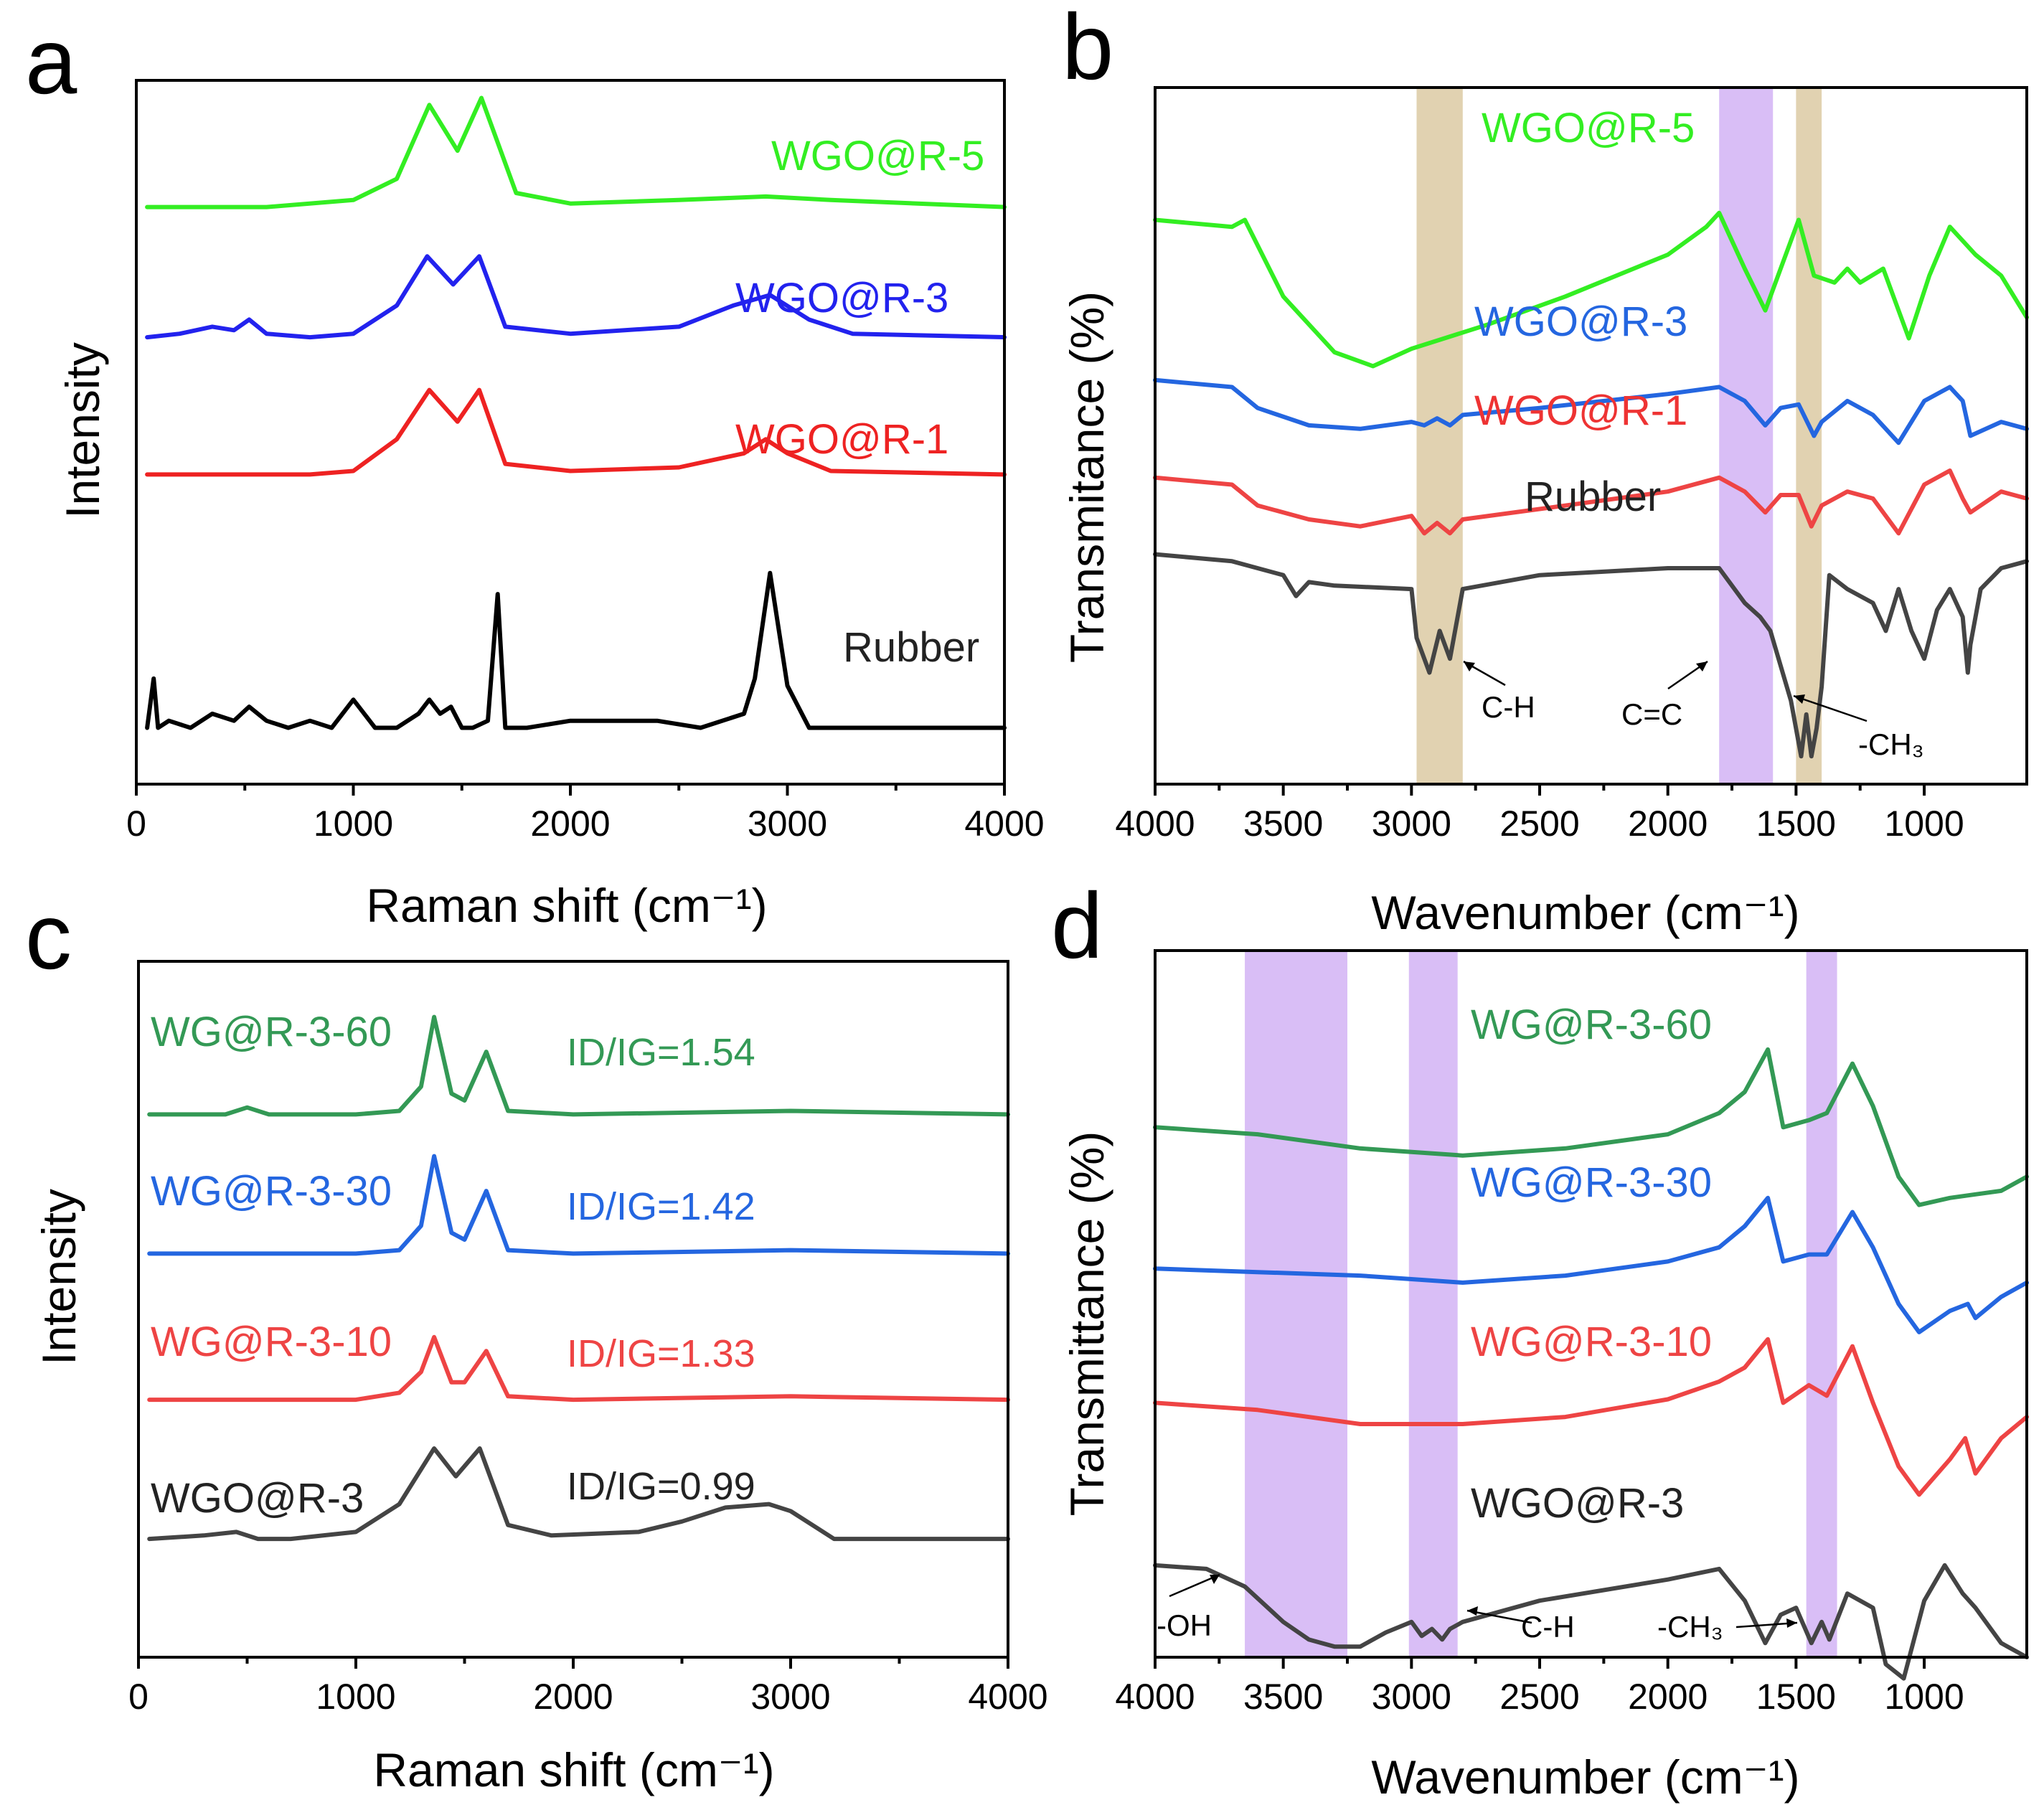 The width and height of the screenshot is (2044, 1805). I want to click on panel-b-arrowhead-ch, so click(1469, 666).